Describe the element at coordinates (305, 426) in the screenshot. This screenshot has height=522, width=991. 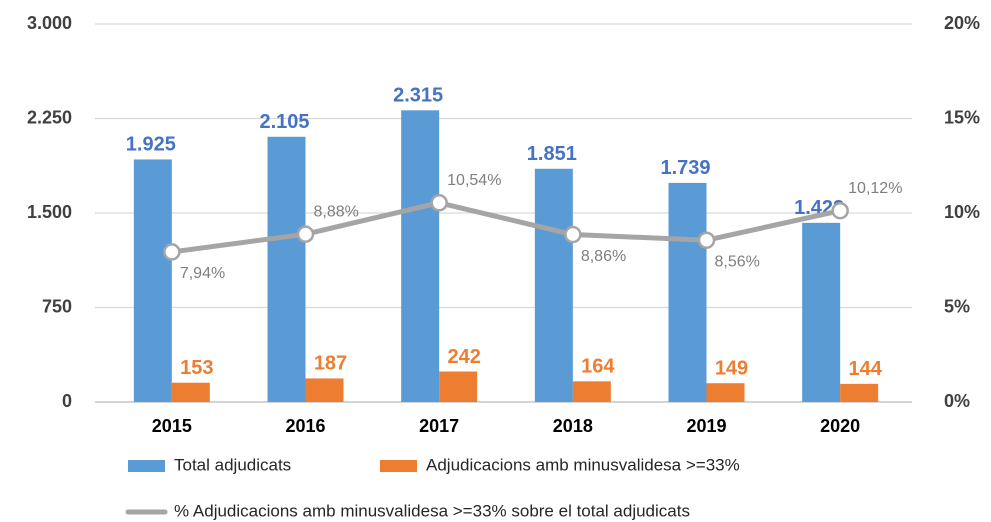
I see `x-tick-label: 2016` at that location.